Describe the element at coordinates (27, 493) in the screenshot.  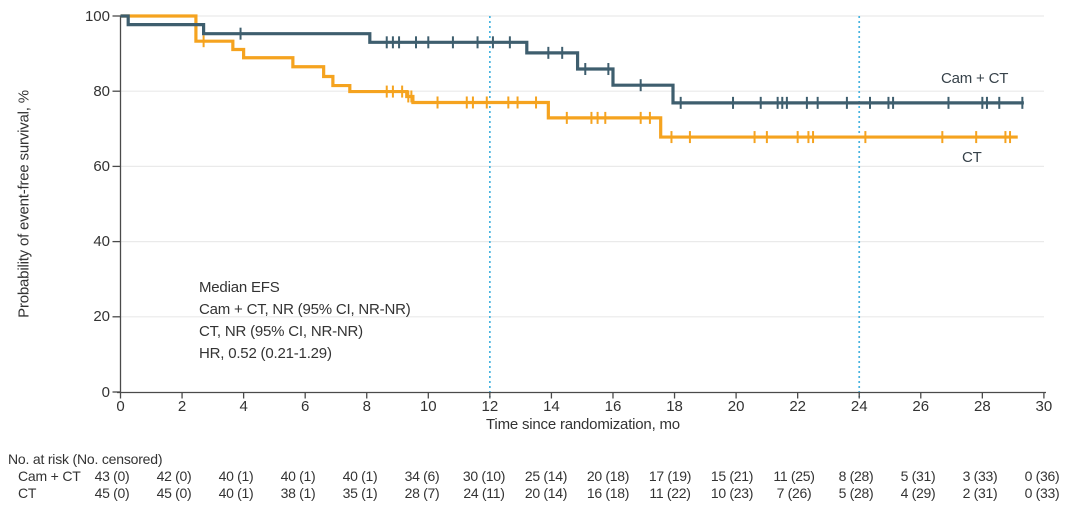
I see `risk-row-label-ct: CT` at that location.